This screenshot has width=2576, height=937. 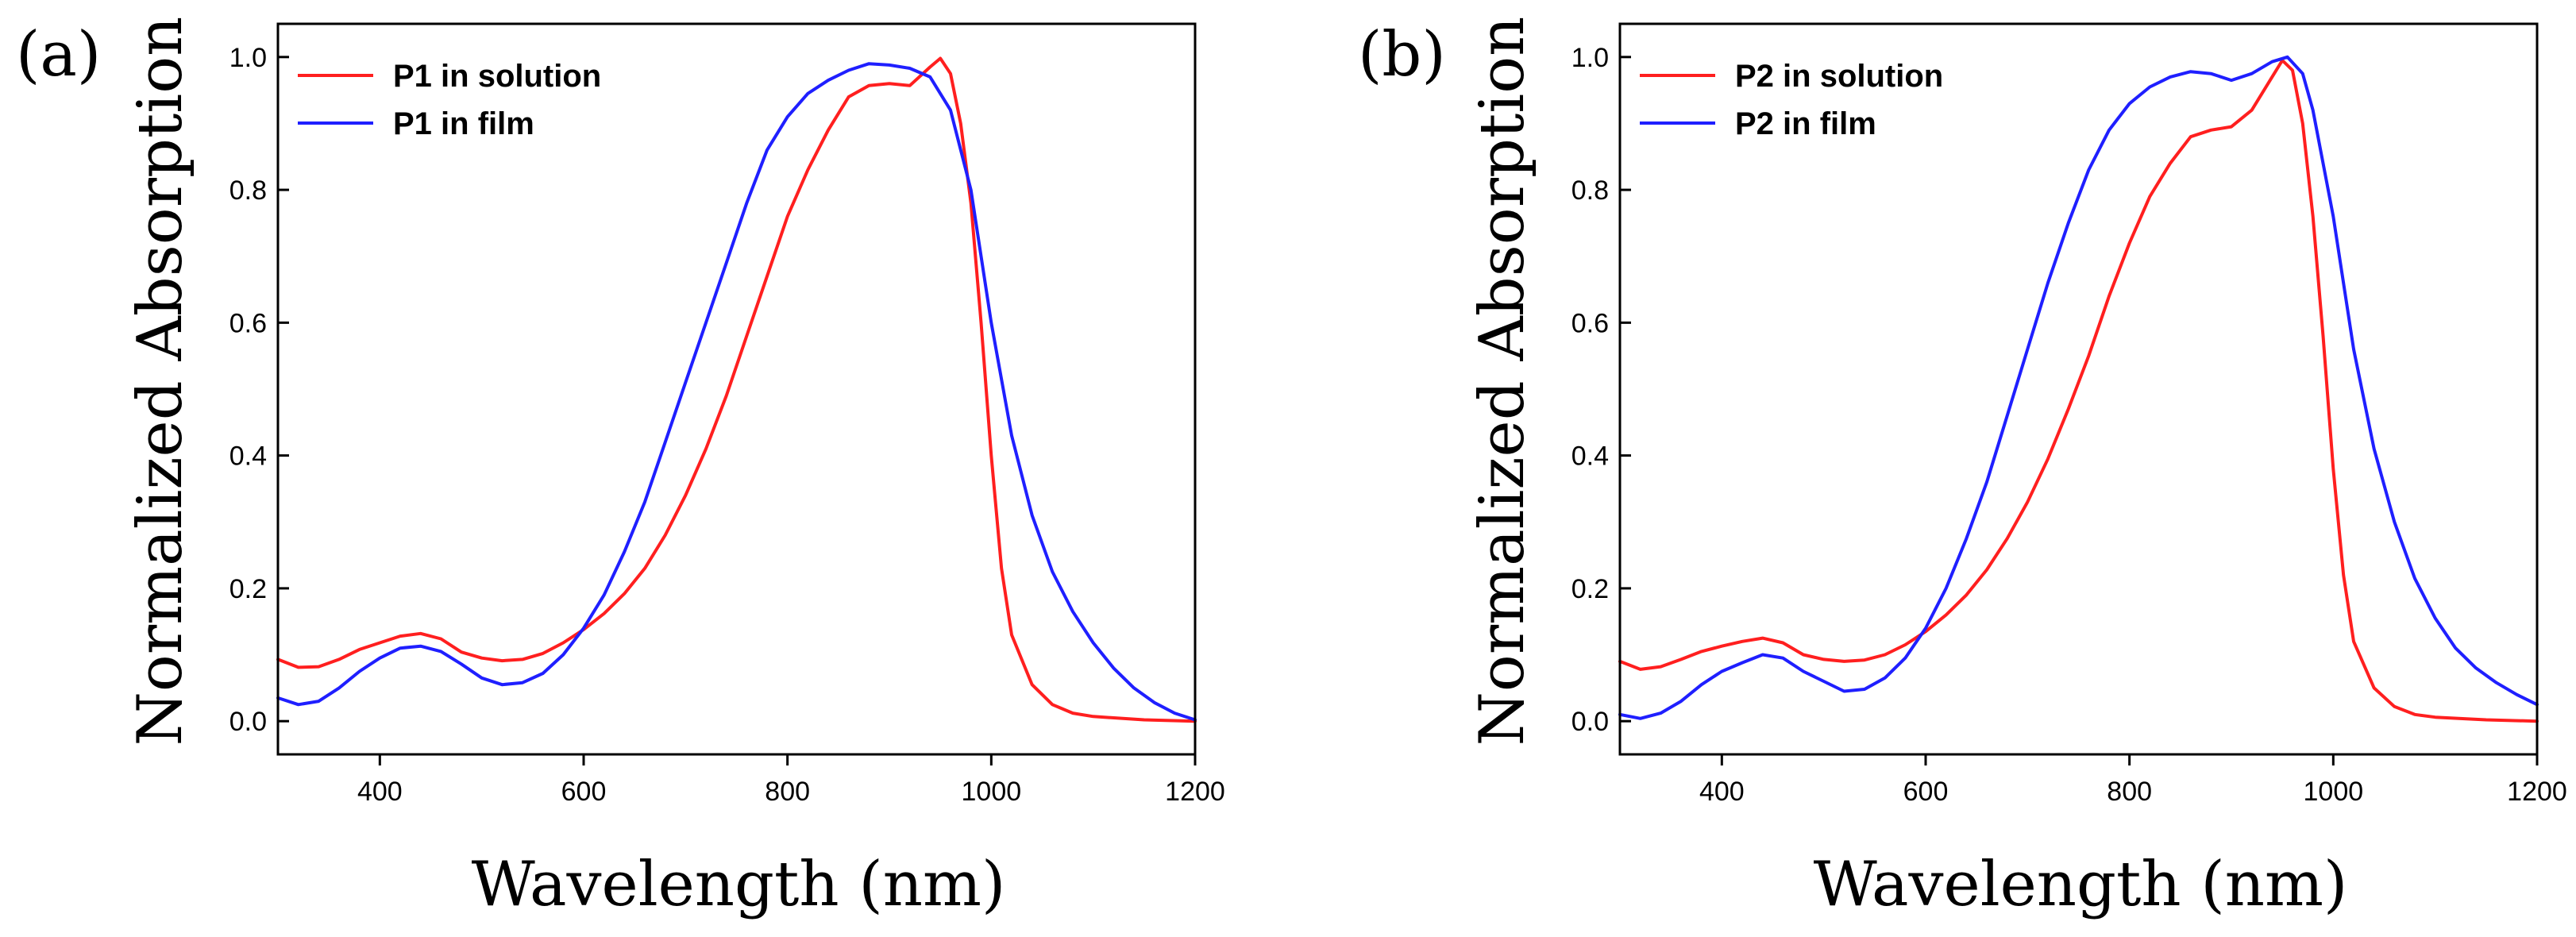 I want to click on panel-b-y-tick-label-0: 0.0, so click(x=1590, y=722).